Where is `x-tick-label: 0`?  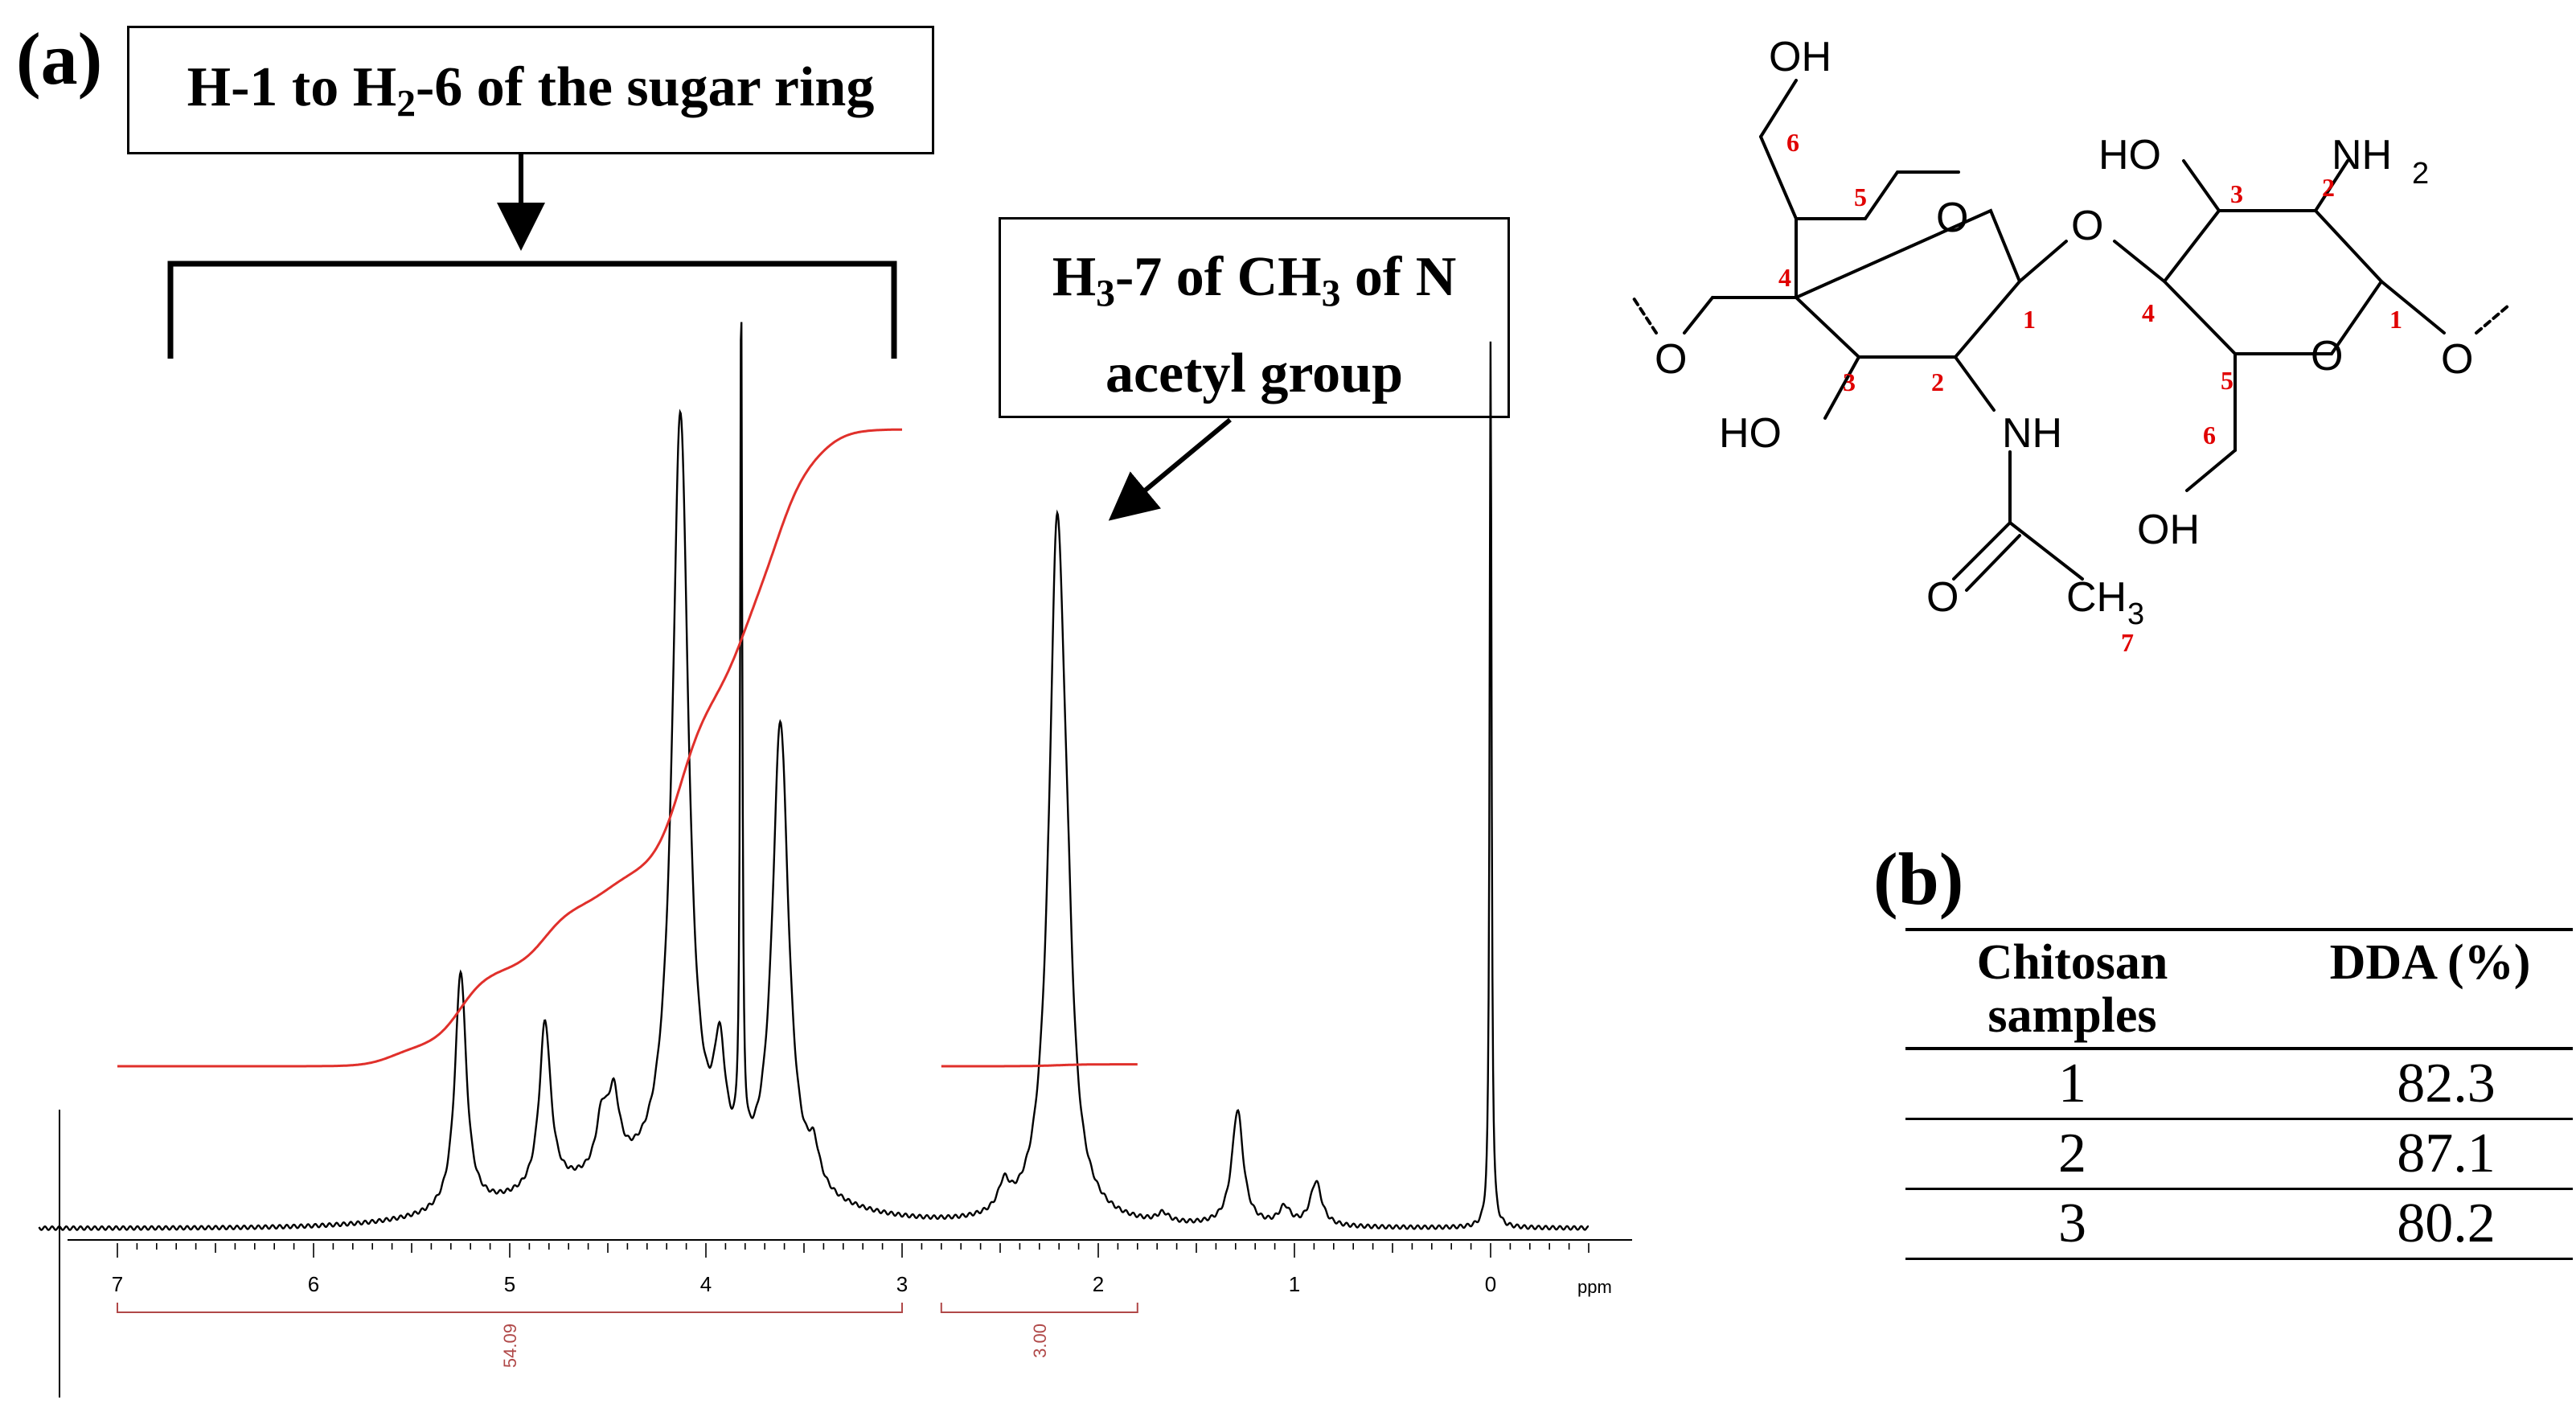
x-tick-label: 0 is located at coordinates (1491, 1284).